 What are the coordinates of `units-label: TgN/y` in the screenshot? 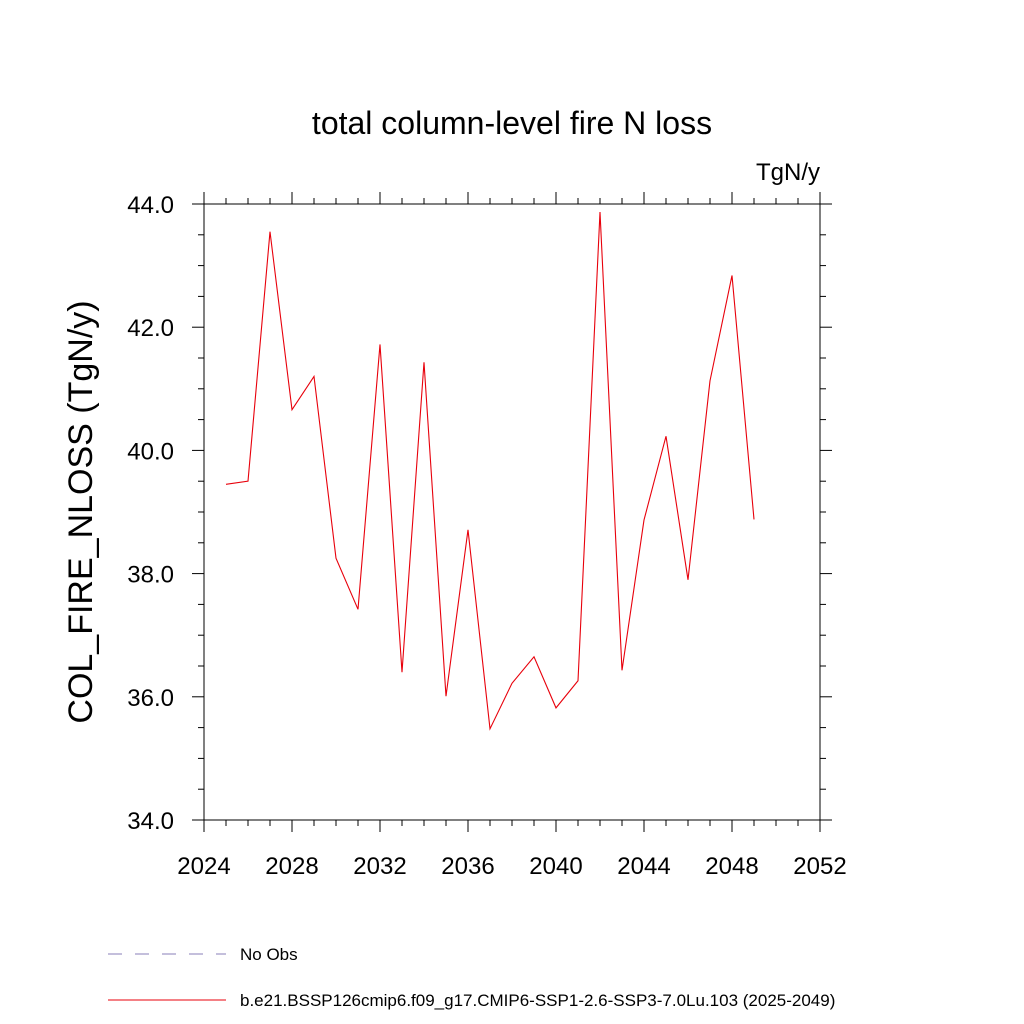 It's located at (788, 172).